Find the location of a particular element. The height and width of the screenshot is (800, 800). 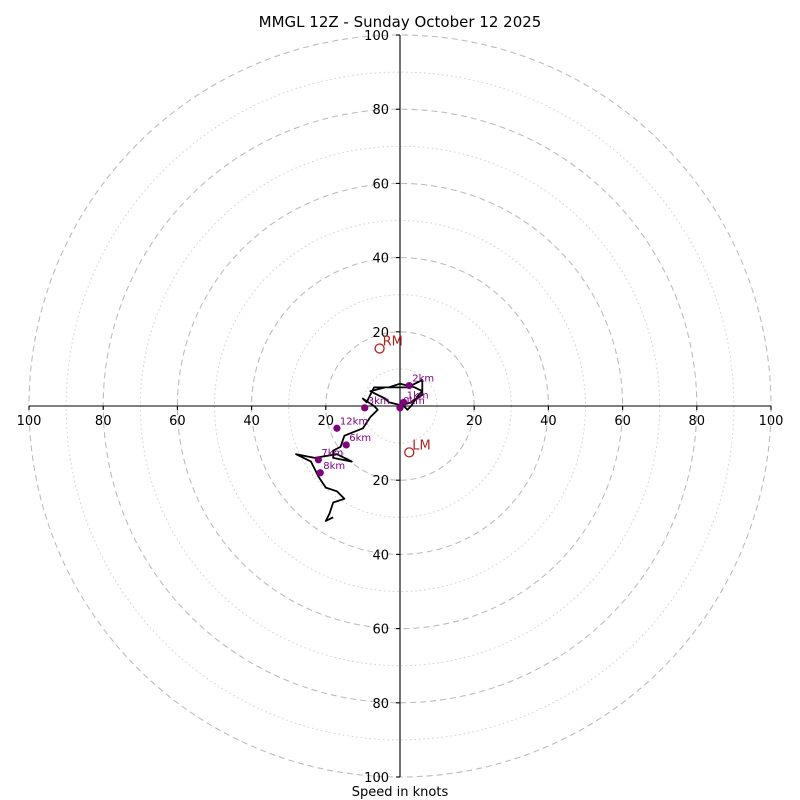

height-marker-6km is located at coordinates (346, 445).